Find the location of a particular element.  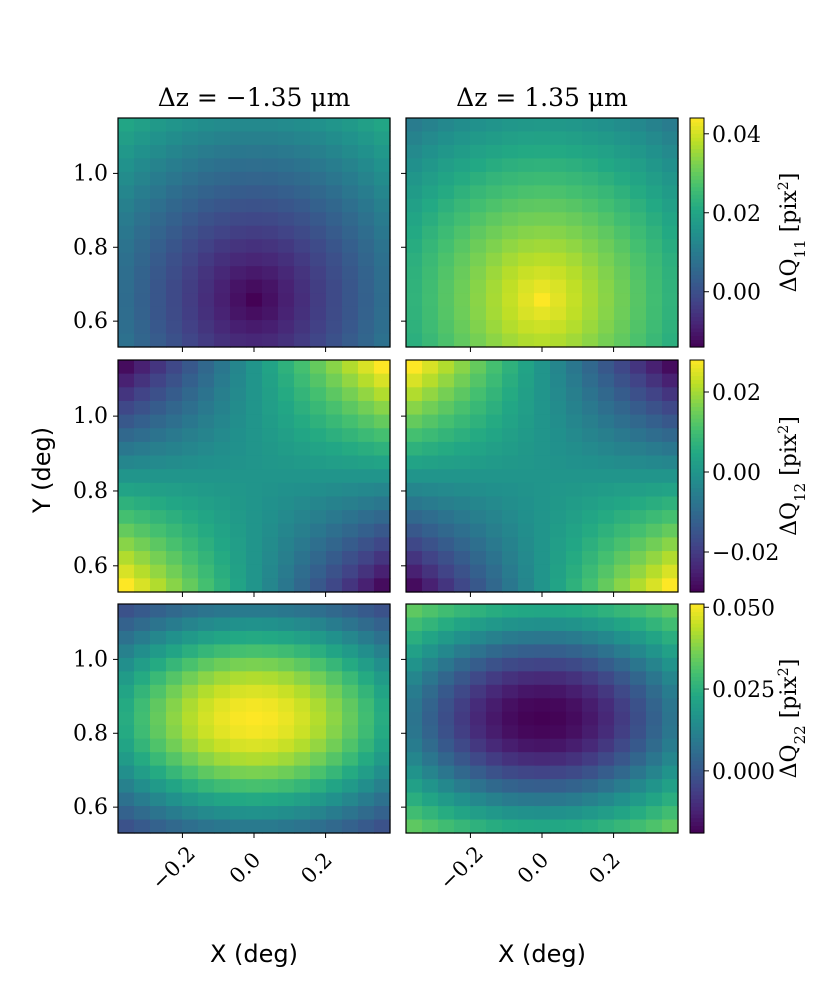

column-title-prefix: Δz = is located at coordinates (490, 97).